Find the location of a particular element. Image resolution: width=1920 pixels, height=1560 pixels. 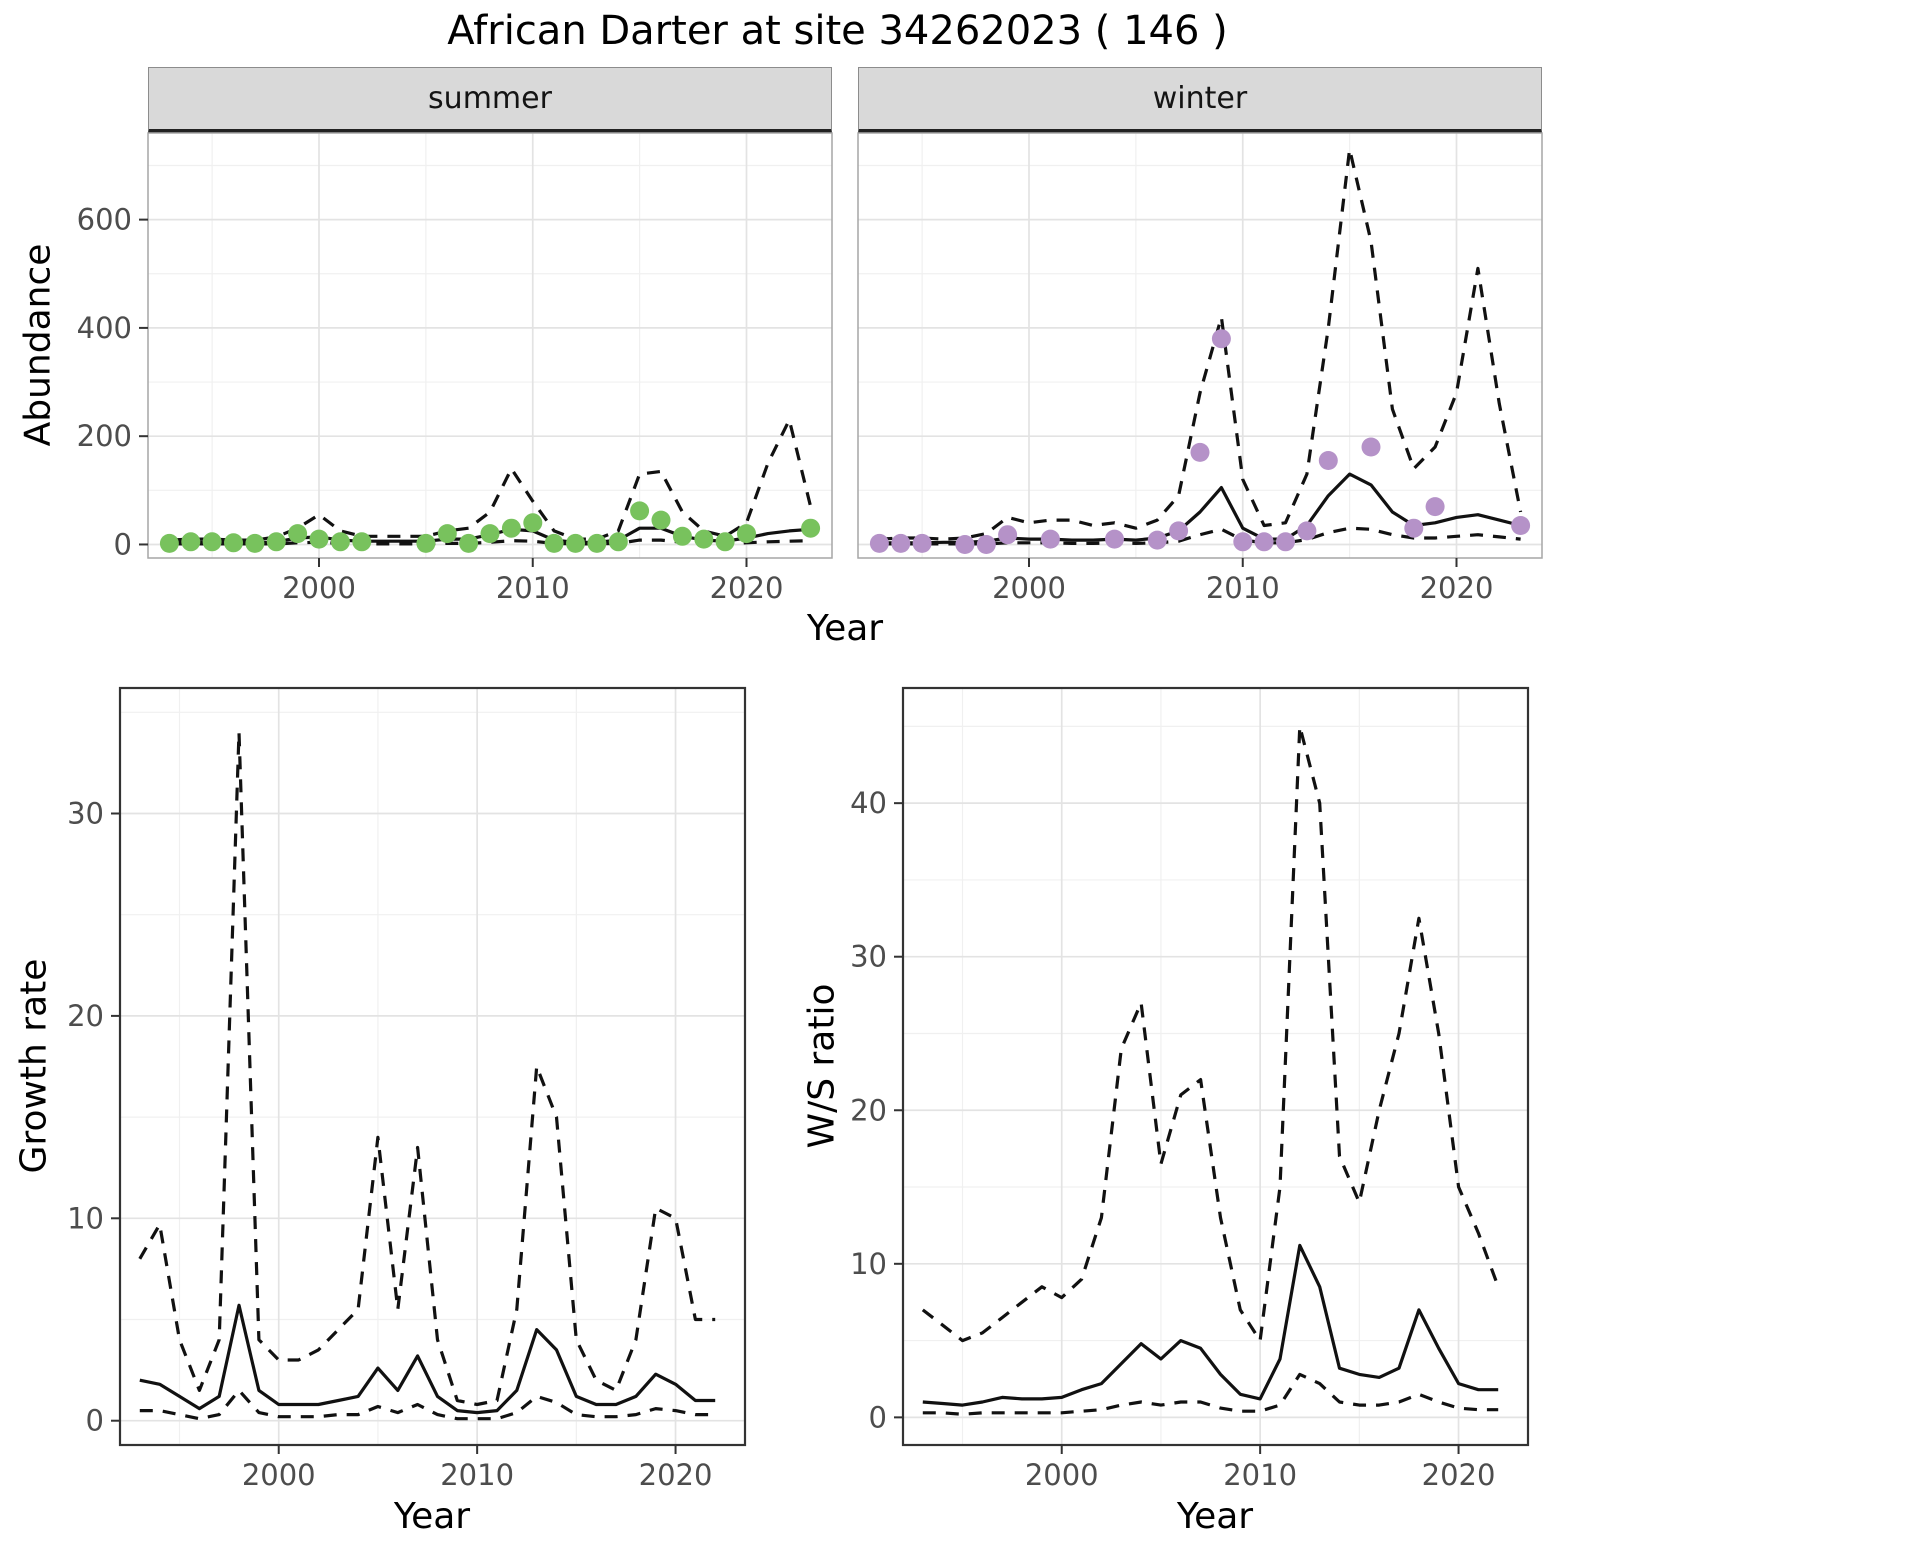

summer-y-tick-label: 0 is located at coordinates (123, 544).